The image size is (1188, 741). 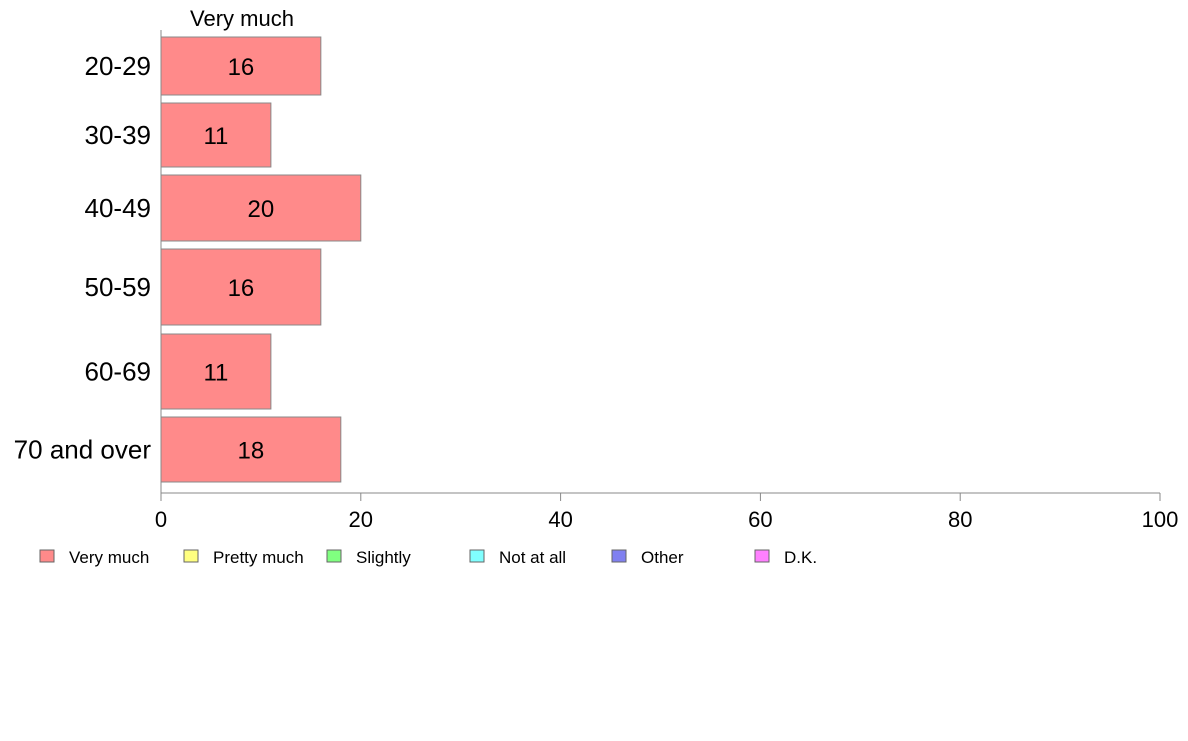 What do you see at coordinates (560, 519) in the screenshot?
I see `x-tick-label: 40` at bounding box center [560, 519].